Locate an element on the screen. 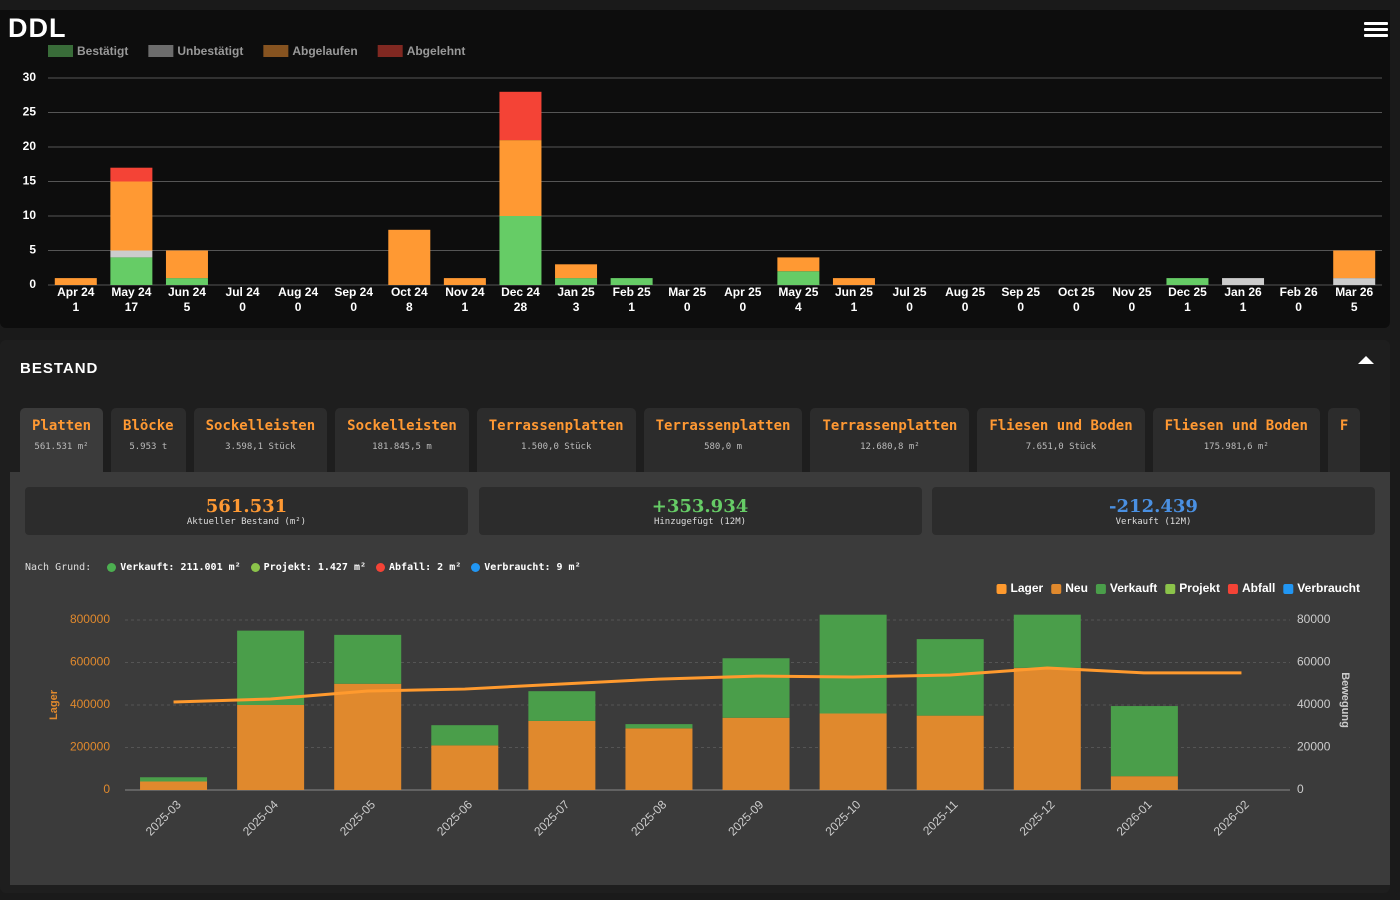  app-title: DDL is located at coordinates (37, 28).